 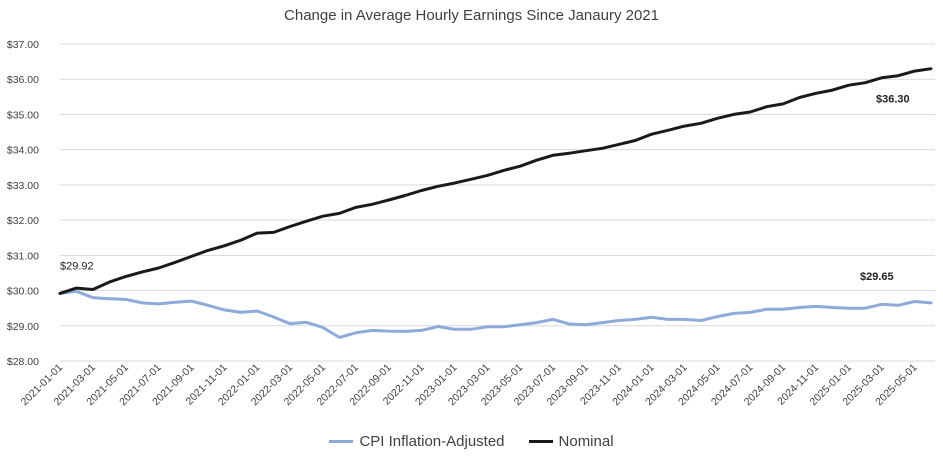 What do you see at coordinates (586, 441) in the screenshot?
I see `legend-label-nominal: Nominal` at bounding box center [586, 441].